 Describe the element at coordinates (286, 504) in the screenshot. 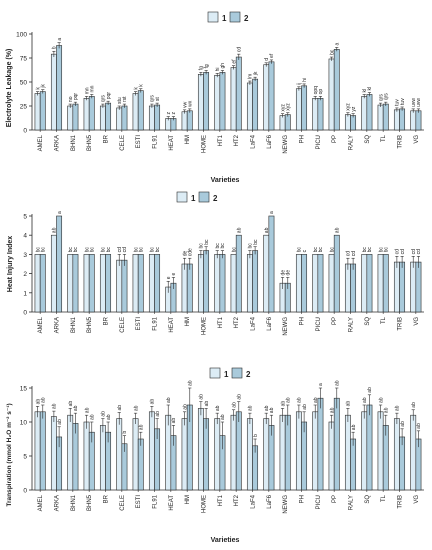

I see `x-tick-label: NEWG` at that location.